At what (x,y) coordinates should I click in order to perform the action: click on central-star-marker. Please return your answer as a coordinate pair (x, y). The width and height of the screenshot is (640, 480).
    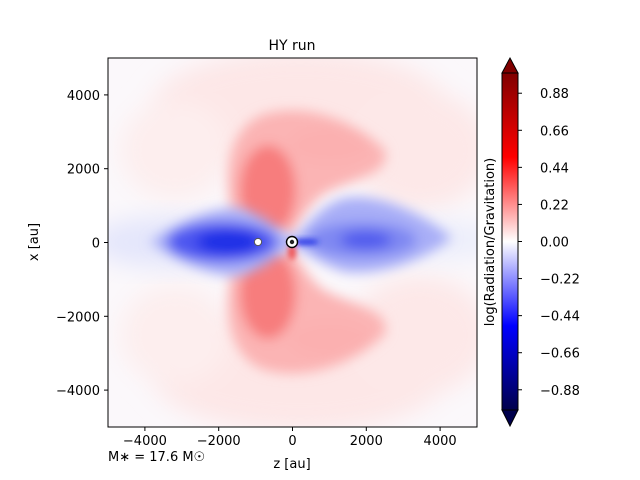
    Looking at the image, I should click on (292, 242).